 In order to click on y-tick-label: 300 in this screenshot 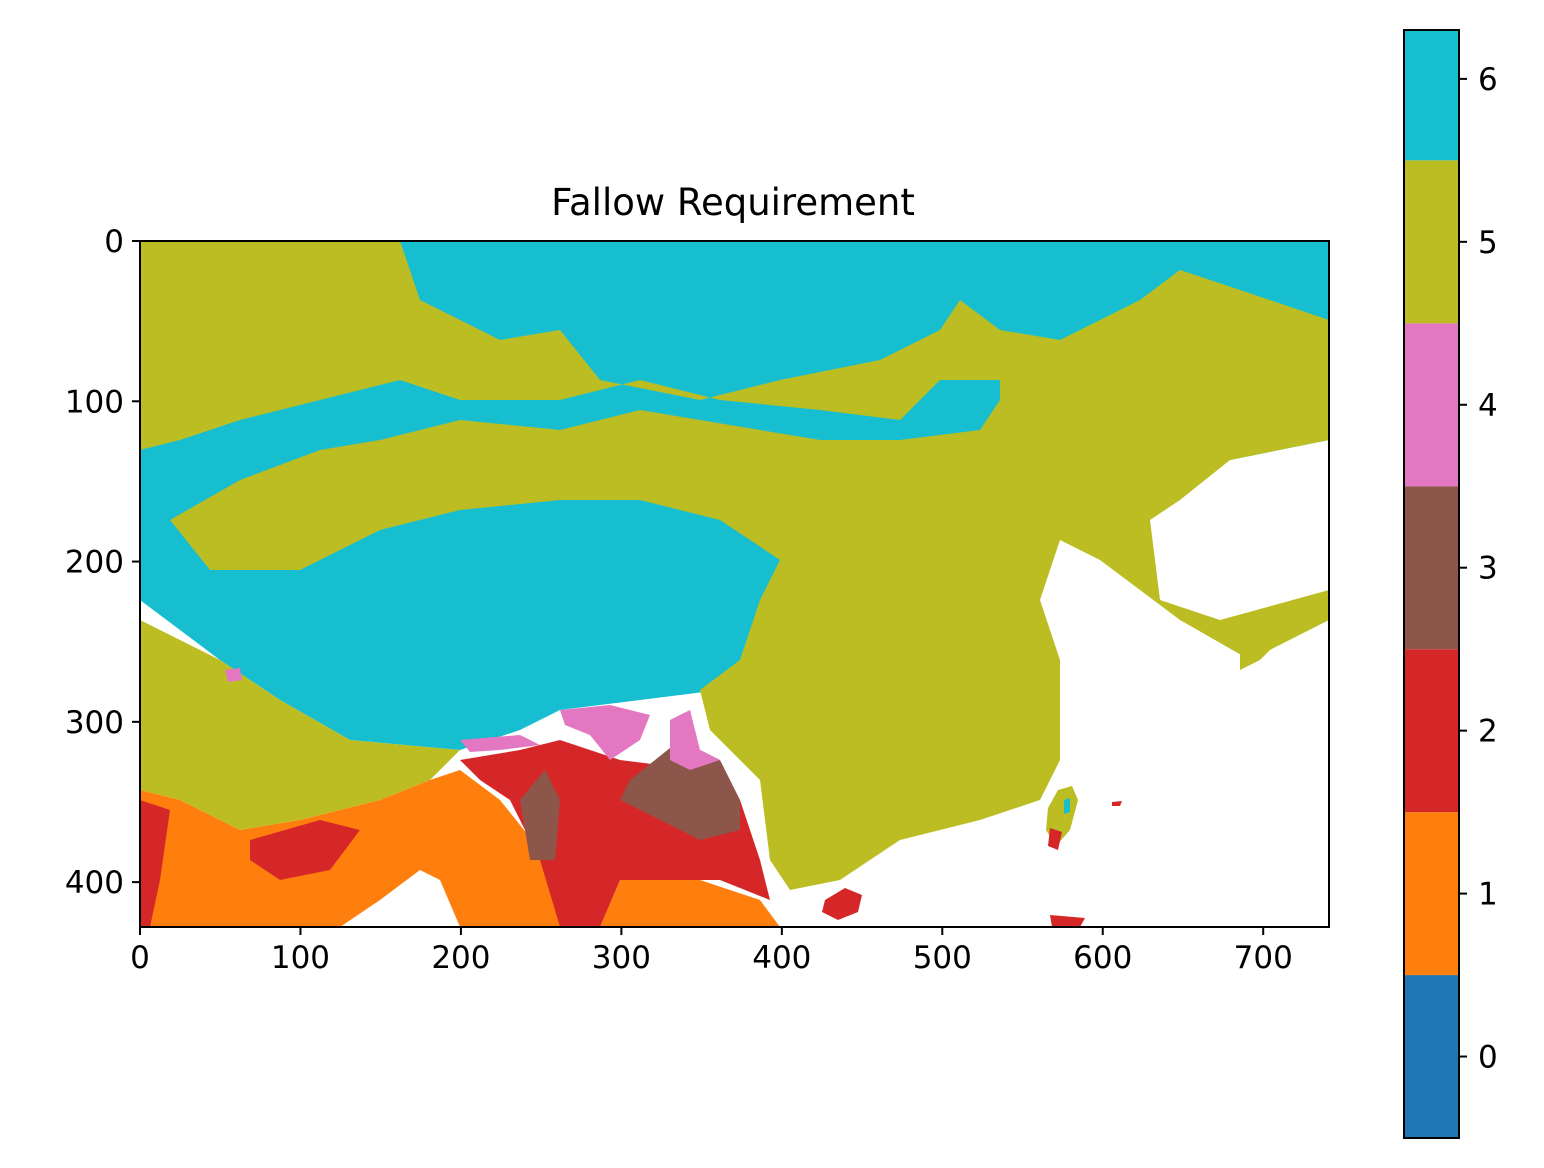, I will do `click(94, 723)`.